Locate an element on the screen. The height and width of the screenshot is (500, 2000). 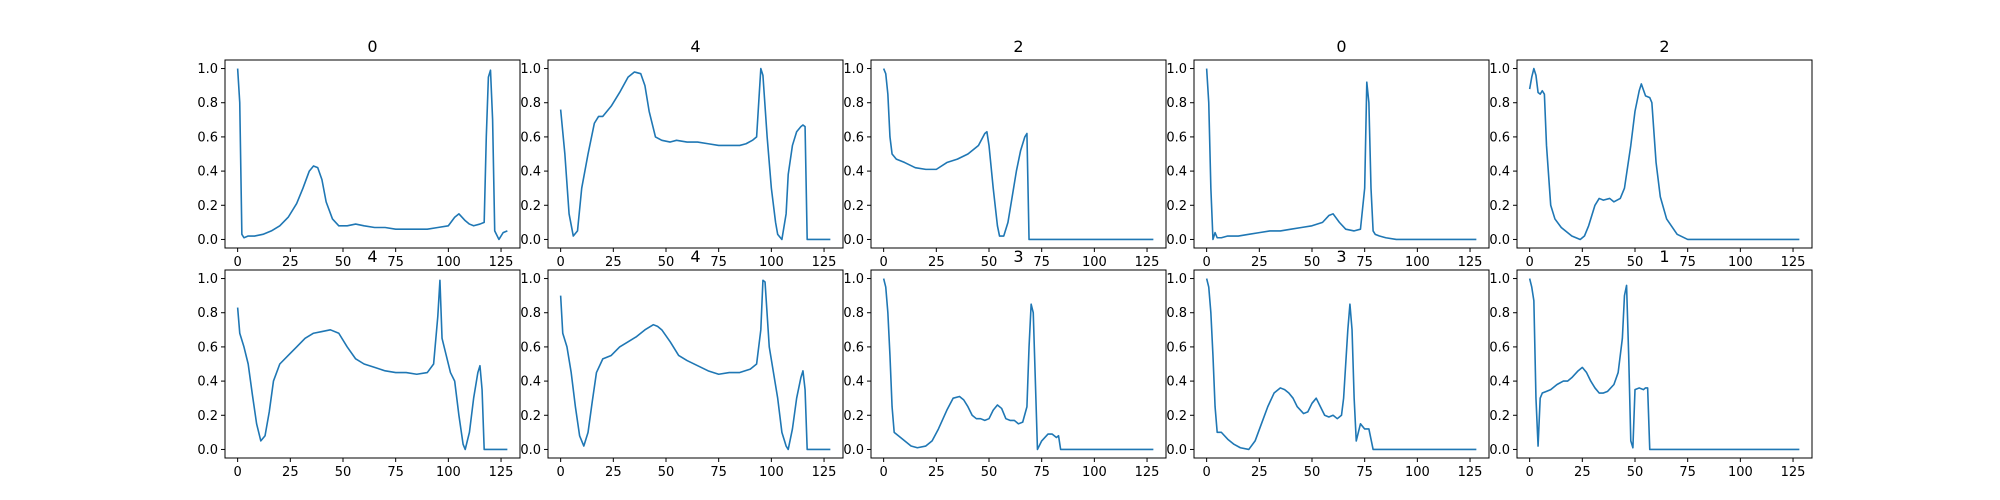
subplot-10: 1 0 25 50 75 100 125 0.0 0.2 0.4 0.6 0.8 1.0 is located at coordinates (1651, 363).